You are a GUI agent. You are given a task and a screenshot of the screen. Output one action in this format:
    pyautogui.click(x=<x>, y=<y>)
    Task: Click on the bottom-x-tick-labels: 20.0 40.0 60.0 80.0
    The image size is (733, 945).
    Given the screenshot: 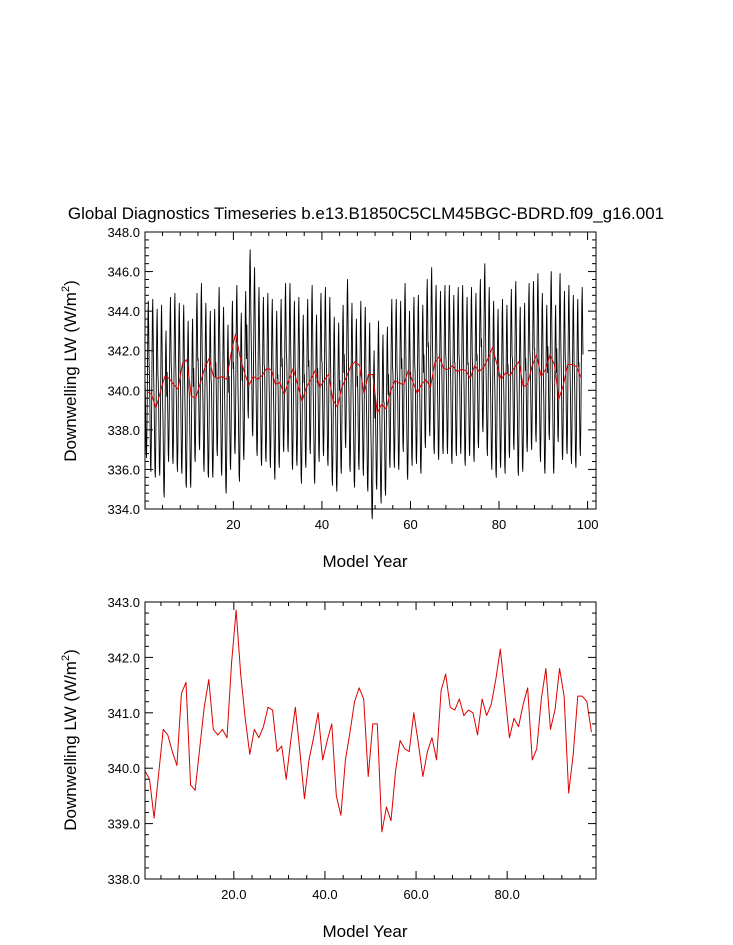 What is the action you would take?
    pyautogui.click(x=370, y=894)
    